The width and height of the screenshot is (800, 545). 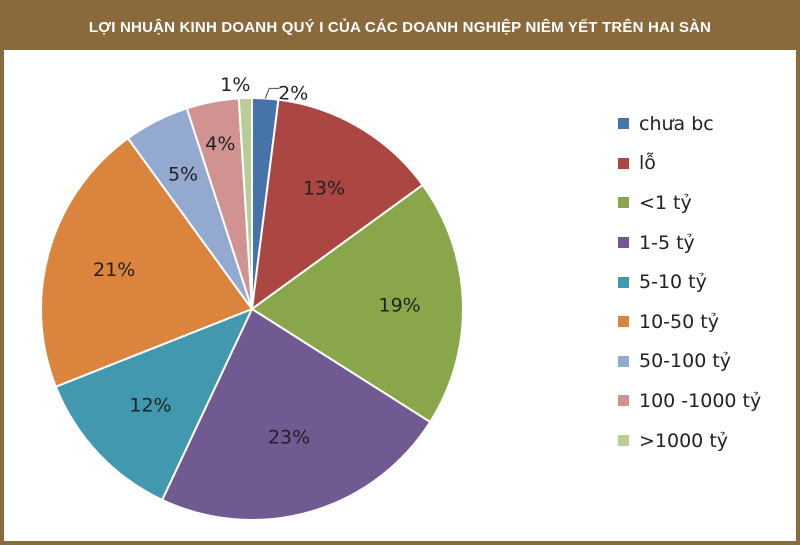 What do you see at coordinates (685, 361) in the screenshot?
I see `legend-label: 50-100 tỷ` at bounding box center [685, 361].